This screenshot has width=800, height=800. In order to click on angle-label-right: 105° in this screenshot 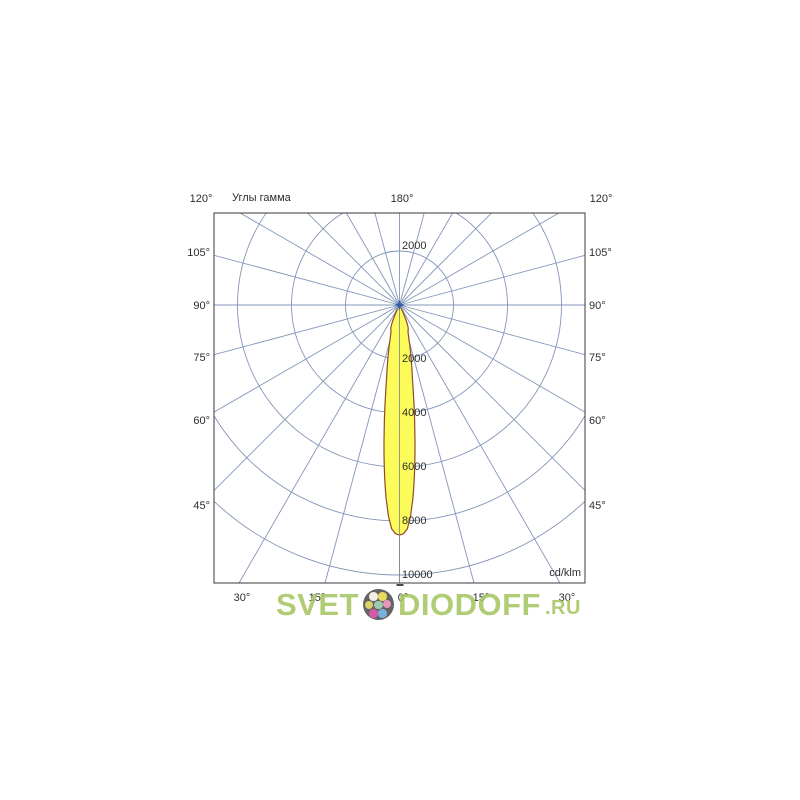, I will do `click(600, 253)`.